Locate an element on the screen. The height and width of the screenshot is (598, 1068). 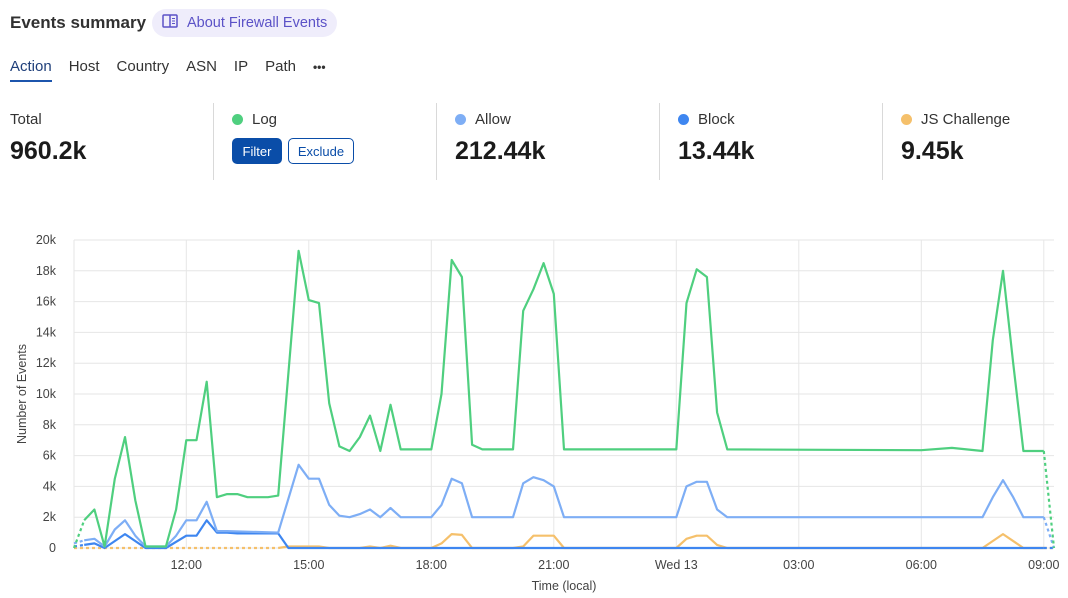
x-tick-label: 12:00 is located at coordinates (186, 565).